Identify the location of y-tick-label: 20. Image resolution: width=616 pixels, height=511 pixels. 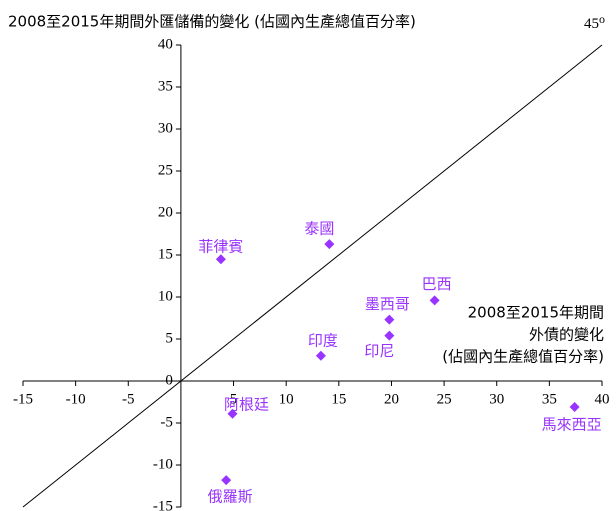
(165, 212).